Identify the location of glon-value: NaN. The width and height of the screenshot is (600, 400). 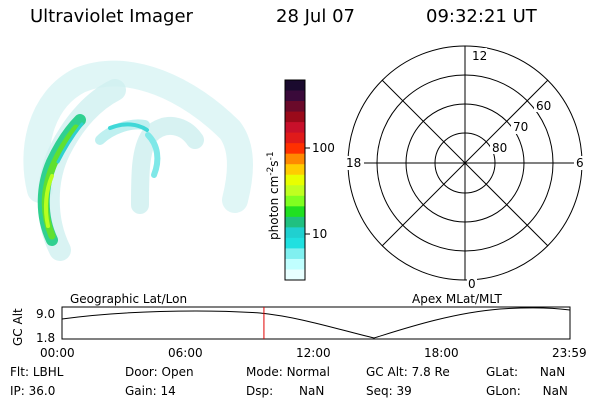
(555, 391).